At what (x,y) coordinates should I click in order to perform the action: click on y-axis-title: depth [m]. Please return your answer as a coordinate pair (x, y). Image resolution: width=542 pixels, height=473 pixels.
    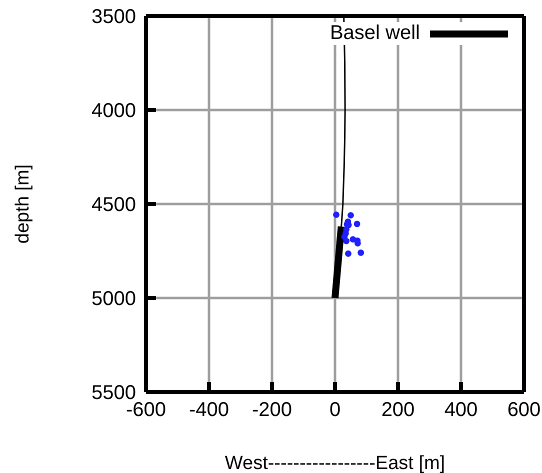
    Looking at the image, I should click on (23, 204).